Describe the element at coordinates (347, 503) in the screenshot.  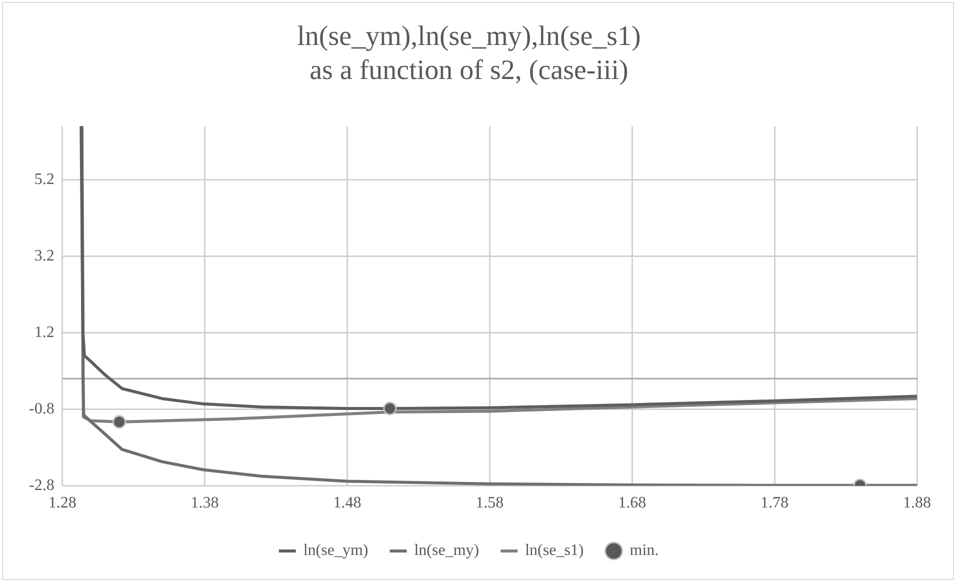
I see `x-tick-label: 1.48` at that location.